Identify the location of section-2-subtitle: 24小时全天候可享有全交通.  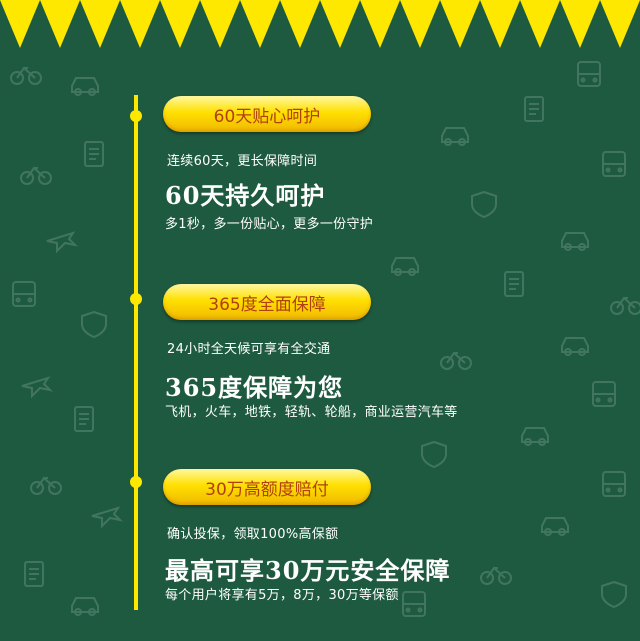
(249, 349).